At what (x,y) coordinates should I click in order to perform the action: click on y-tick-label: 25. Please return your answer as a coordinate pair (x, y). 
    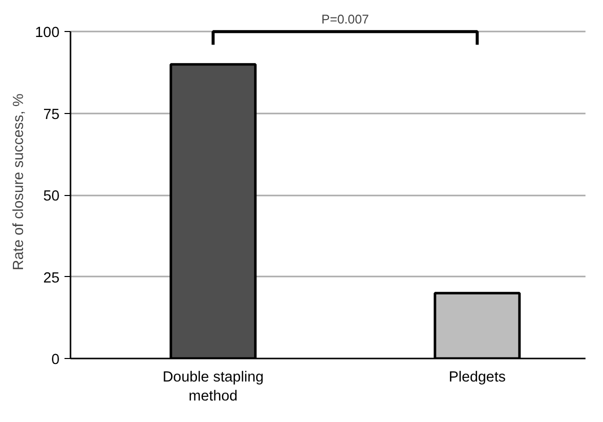
    Looking at the image, I should click on (51, 278).